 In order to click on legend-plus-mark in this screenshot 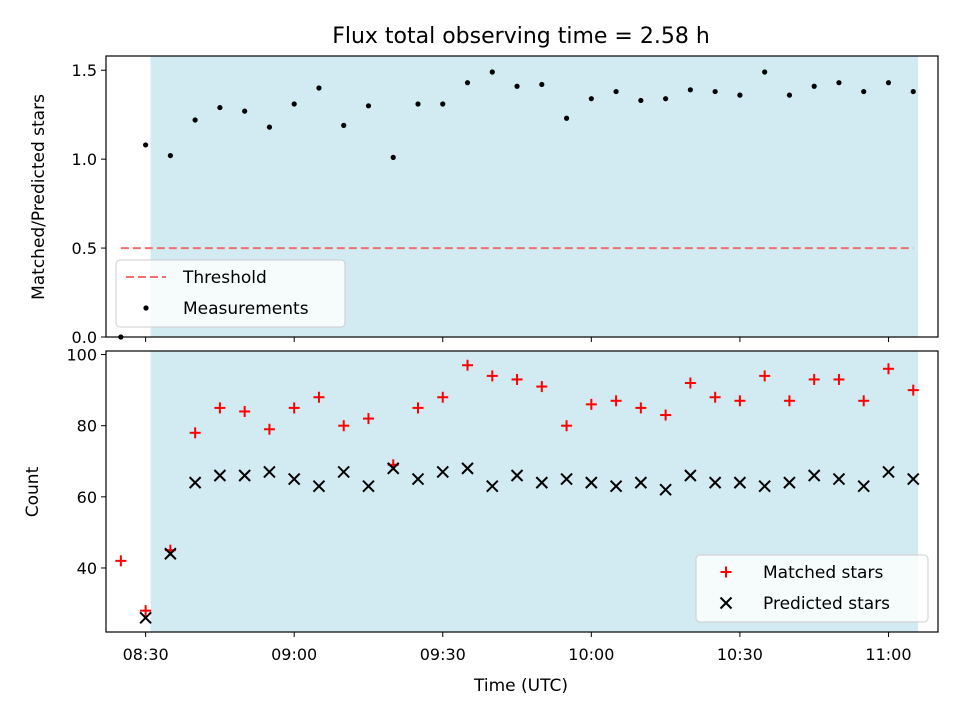, I will do `click(726, 572)`.